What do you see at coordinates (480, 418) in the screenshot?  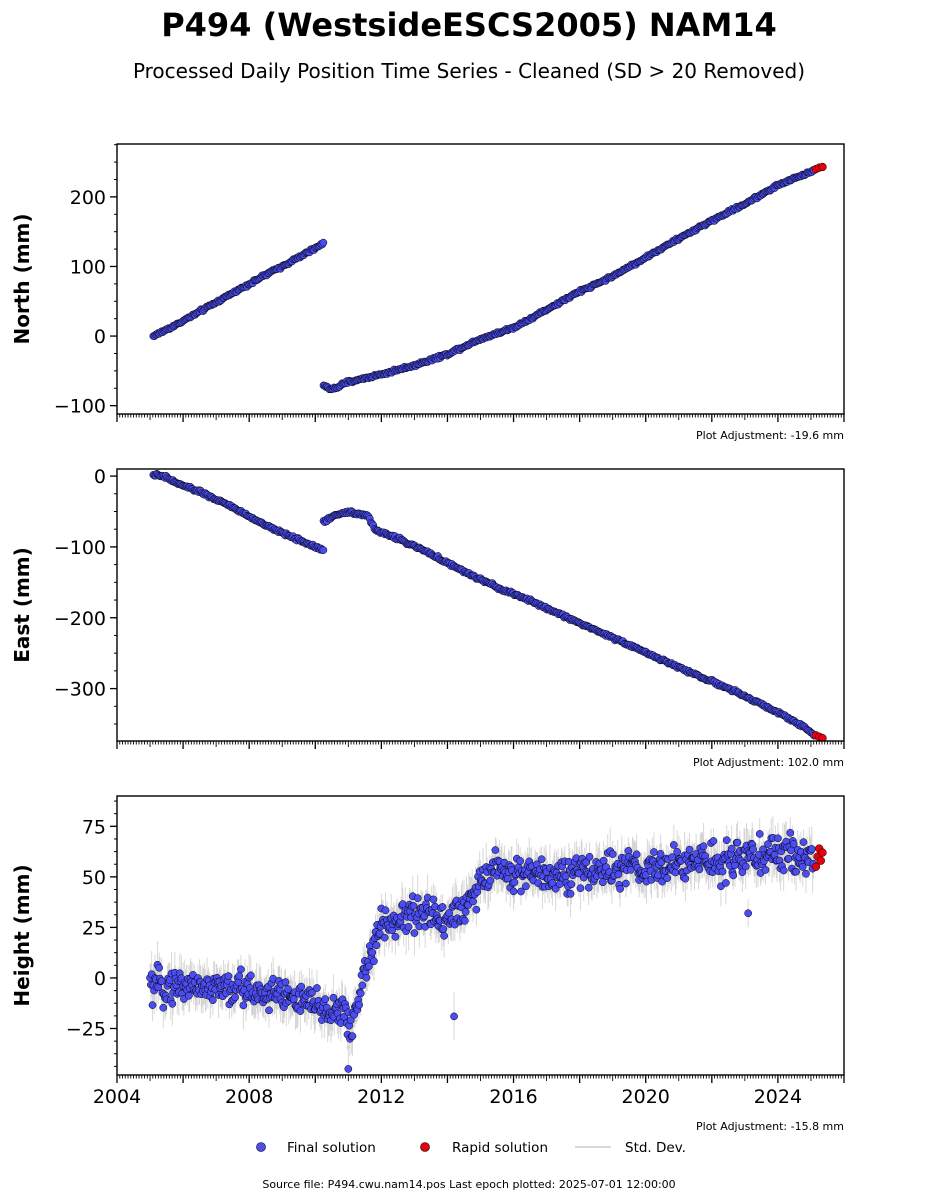 I see `north-x-ticks` at bounding box center [480, 418].